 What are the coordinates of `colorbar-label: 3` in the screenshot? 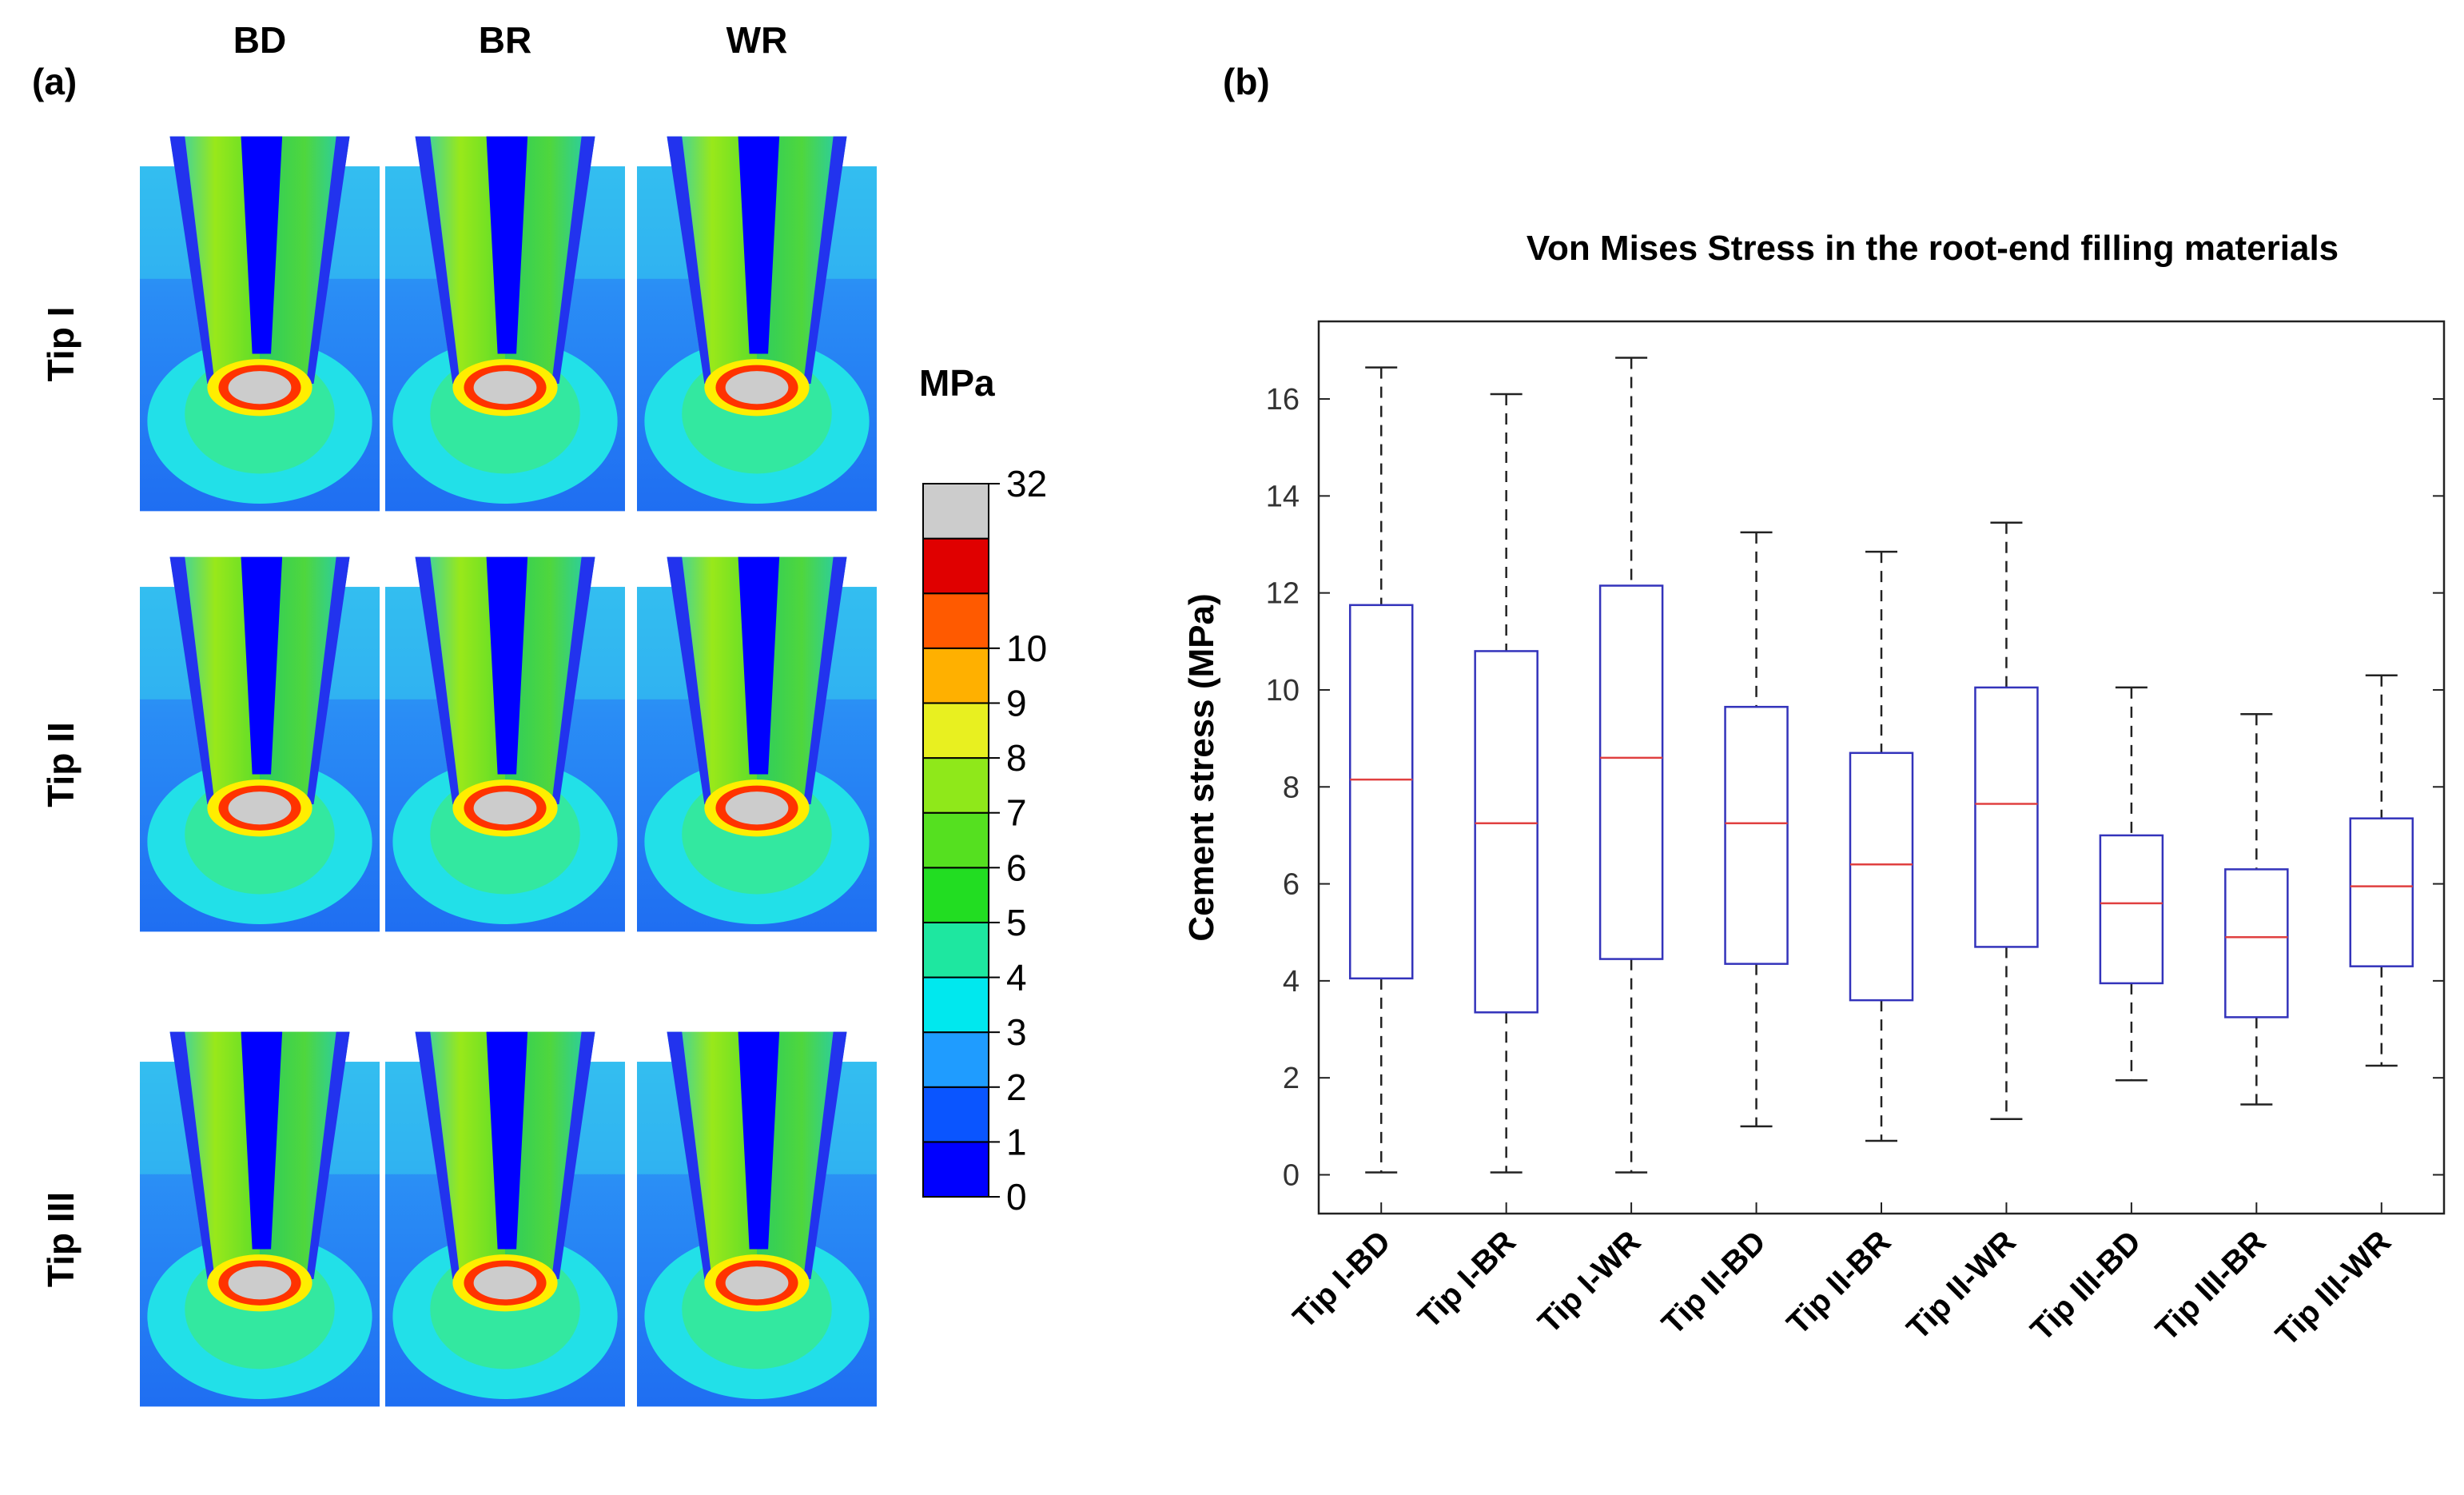 It's located at (1017, 1032).